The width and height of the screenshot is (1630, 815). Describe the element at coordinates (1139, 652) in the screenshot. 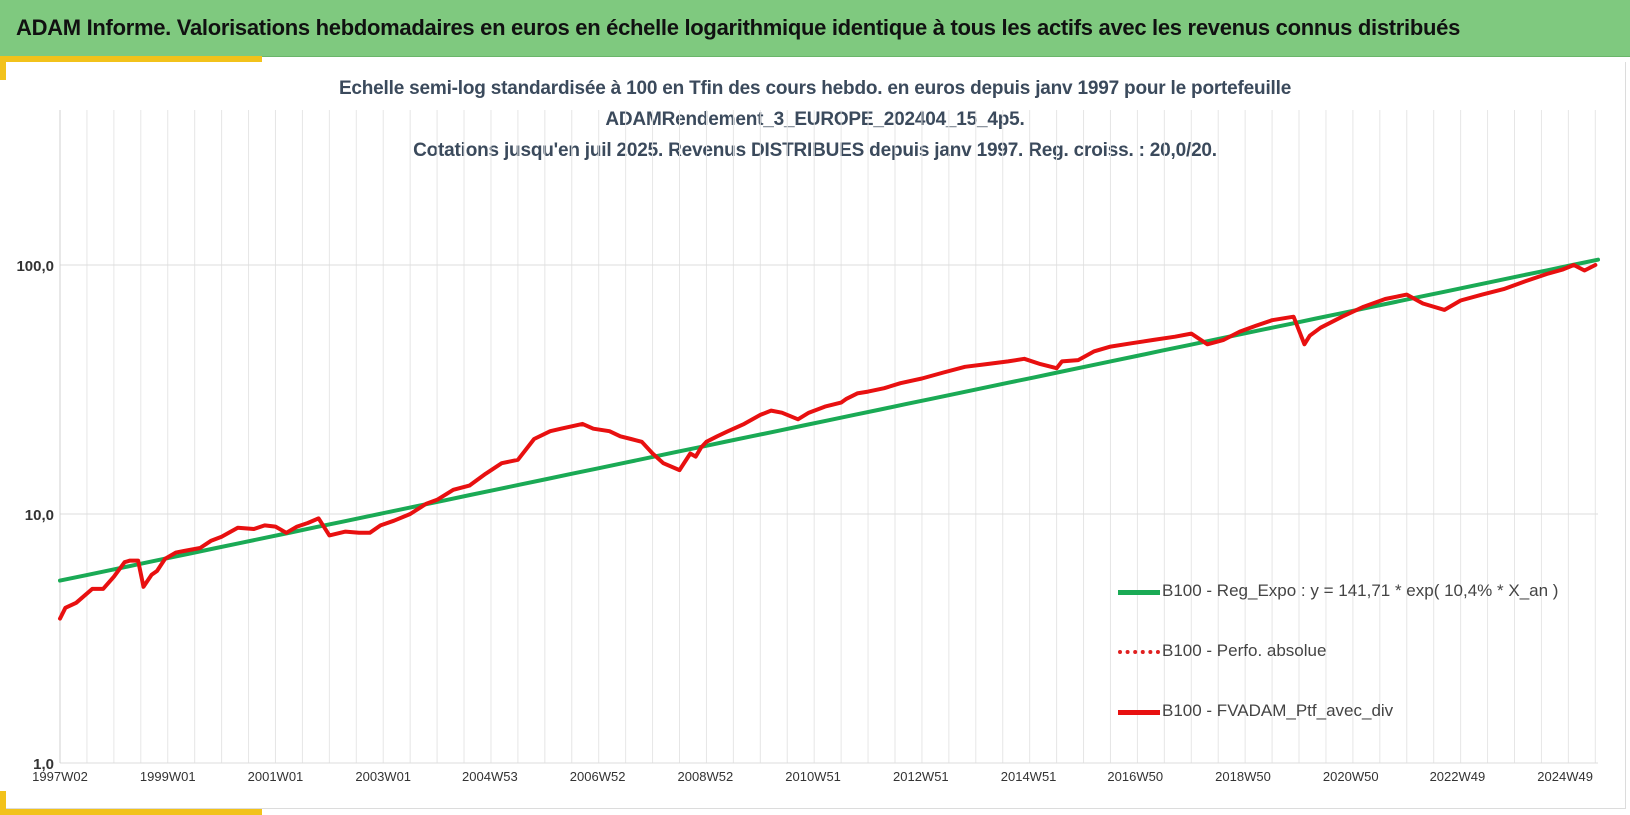

I see `legend-swatch-perfo-absolue` at that location.